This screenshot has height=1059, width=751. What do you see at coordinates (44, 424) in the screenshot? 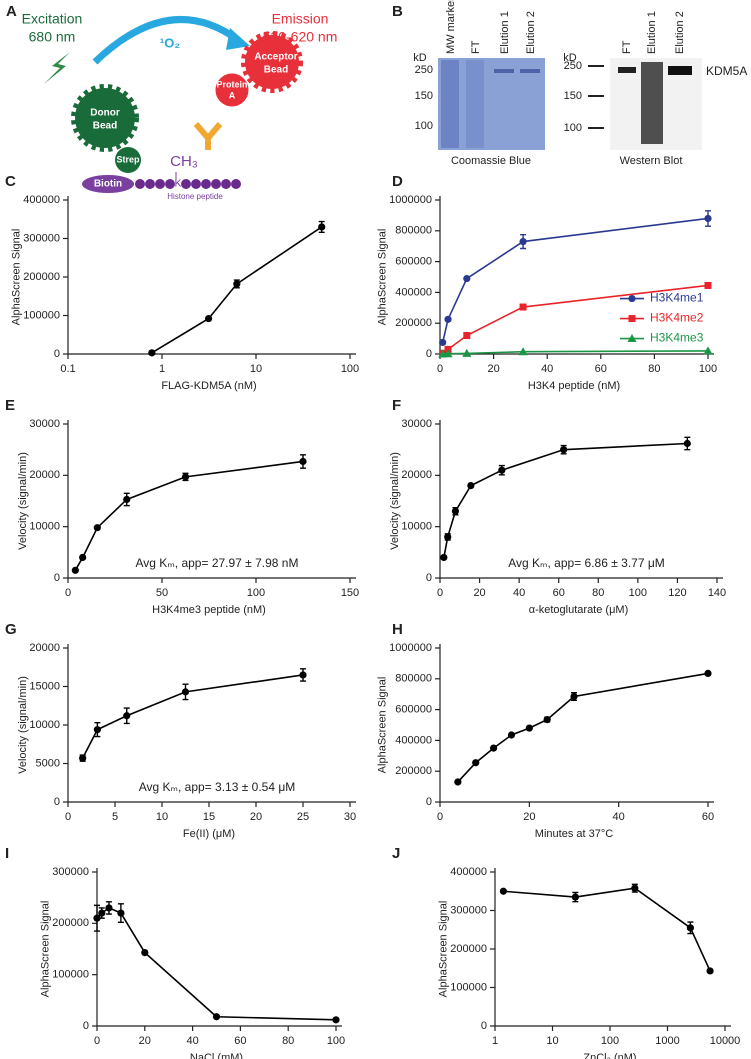
I see `y-tick-label: 30000` at bounding box center [44, 424].